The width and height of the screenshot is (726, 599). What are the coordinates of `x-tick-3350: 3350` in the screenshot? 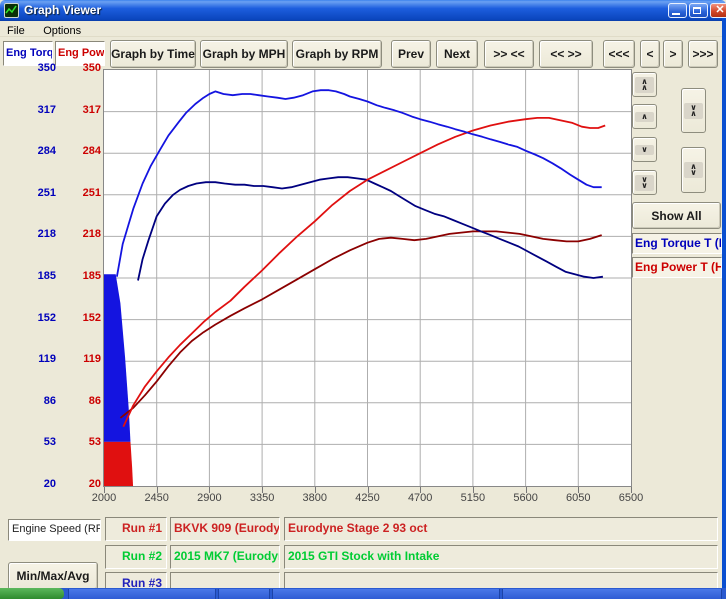 It's located at (262, 498).